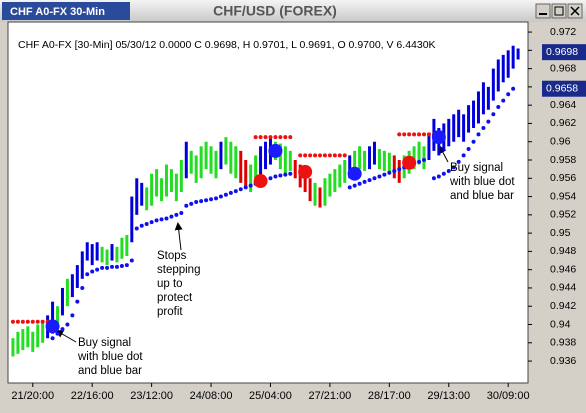  Describe the element at coordinates (543, 11) in the screenshot. I see `minimize-button` at that location.